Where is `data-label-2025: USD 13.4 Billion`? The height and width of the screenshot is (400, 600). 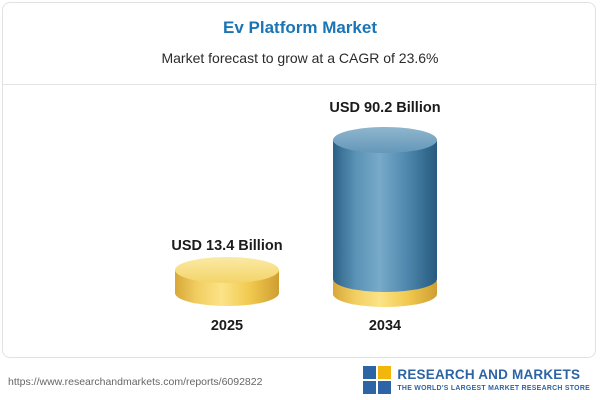
data-label-2025: USD 13.4 Billion is located at coordinates (227, 246).